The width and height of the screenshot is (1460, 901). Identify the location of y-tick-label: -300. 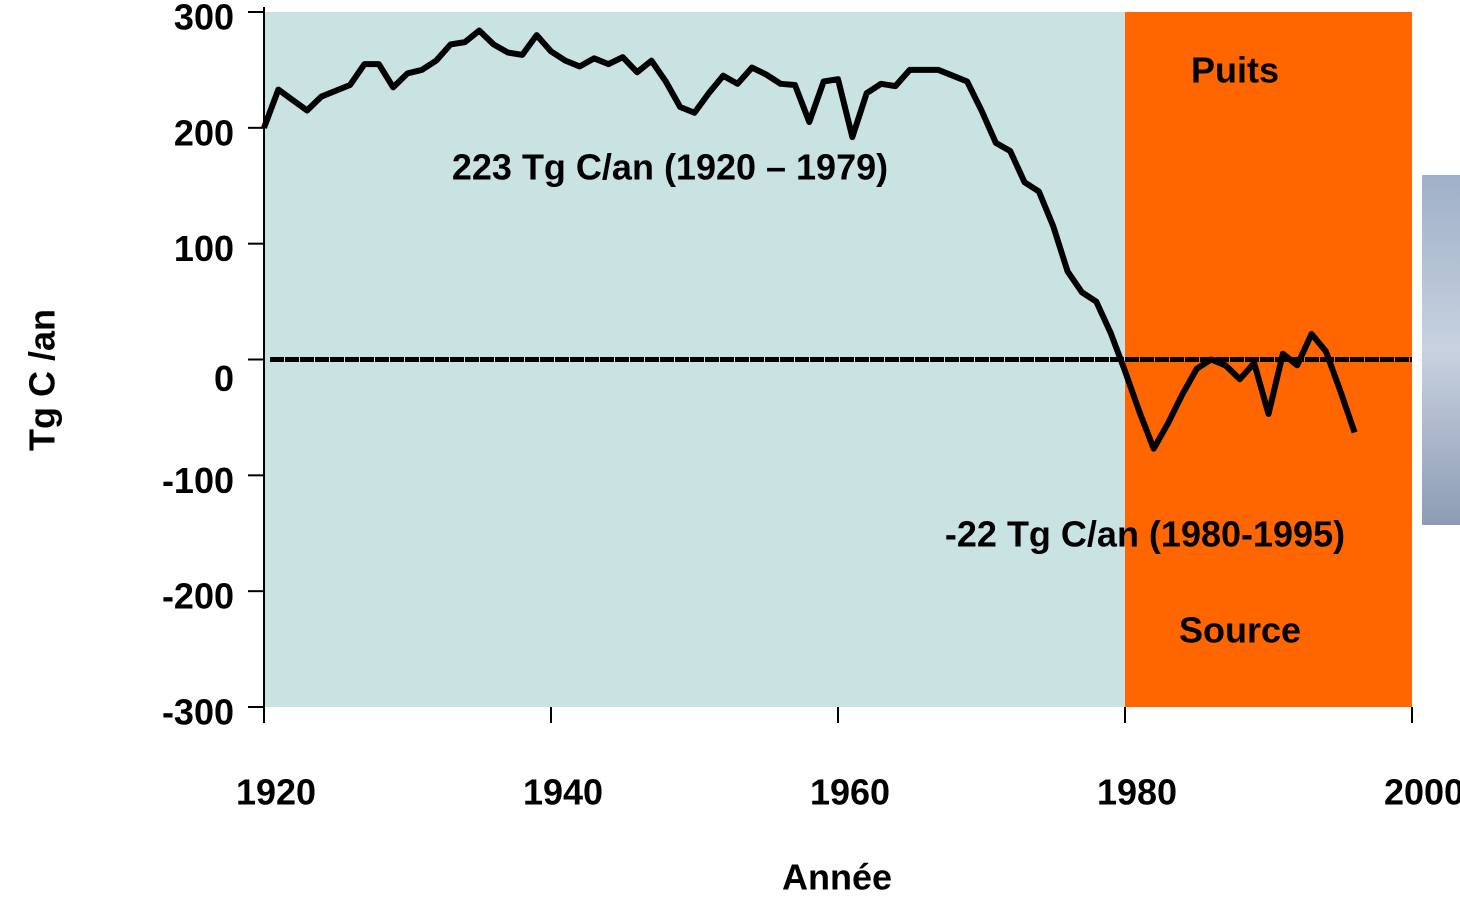
(198, 712).